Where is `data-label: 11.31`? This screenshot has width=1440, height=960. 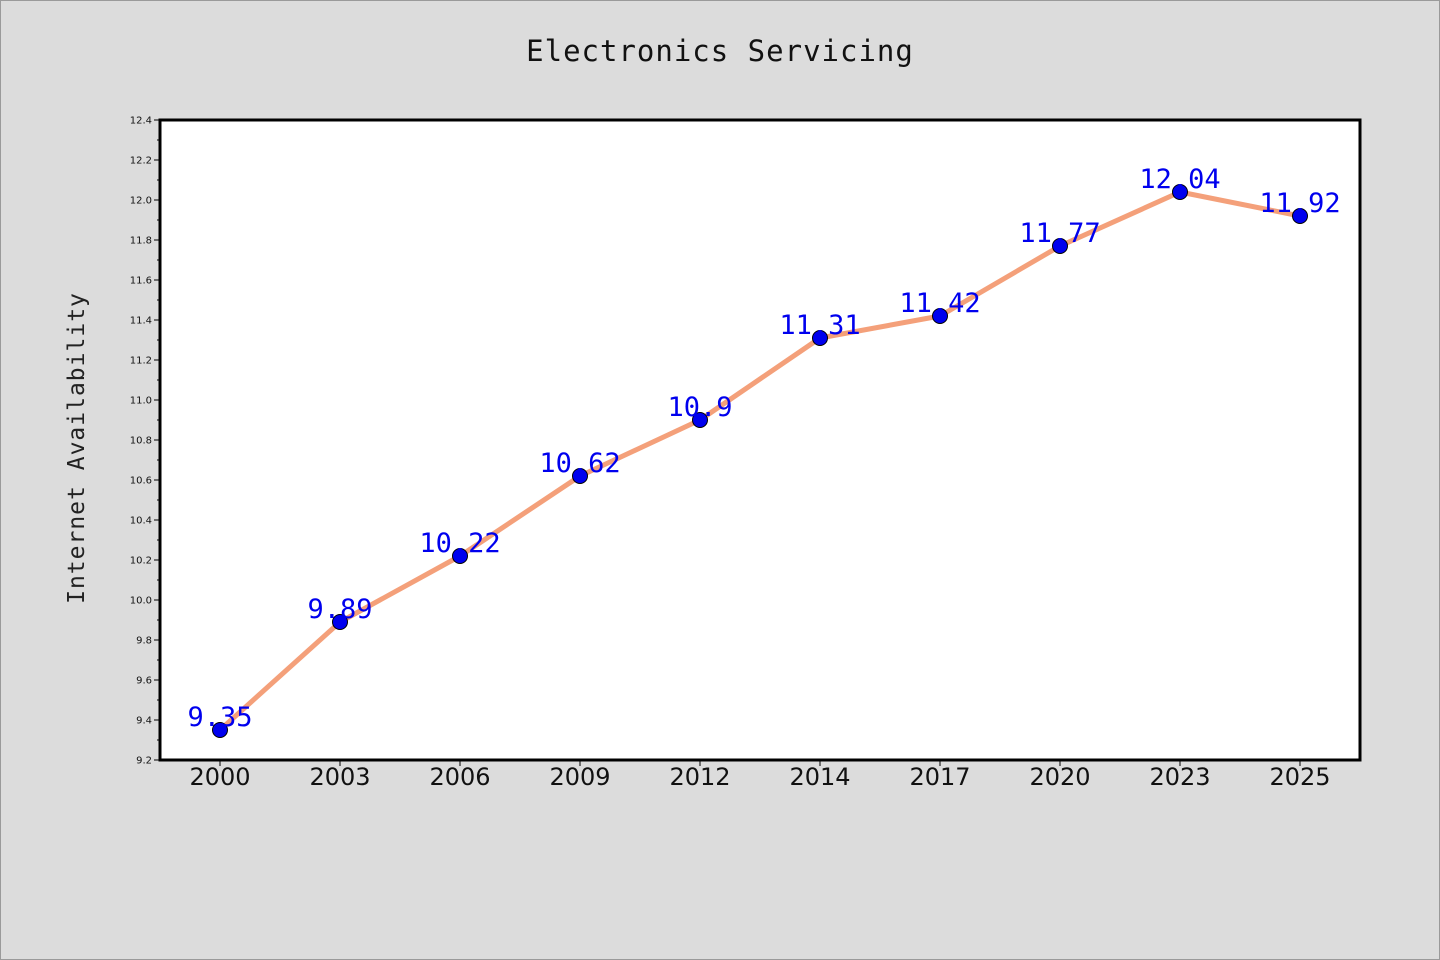
data-label: 11.31 is located at coordinates (819, 325).